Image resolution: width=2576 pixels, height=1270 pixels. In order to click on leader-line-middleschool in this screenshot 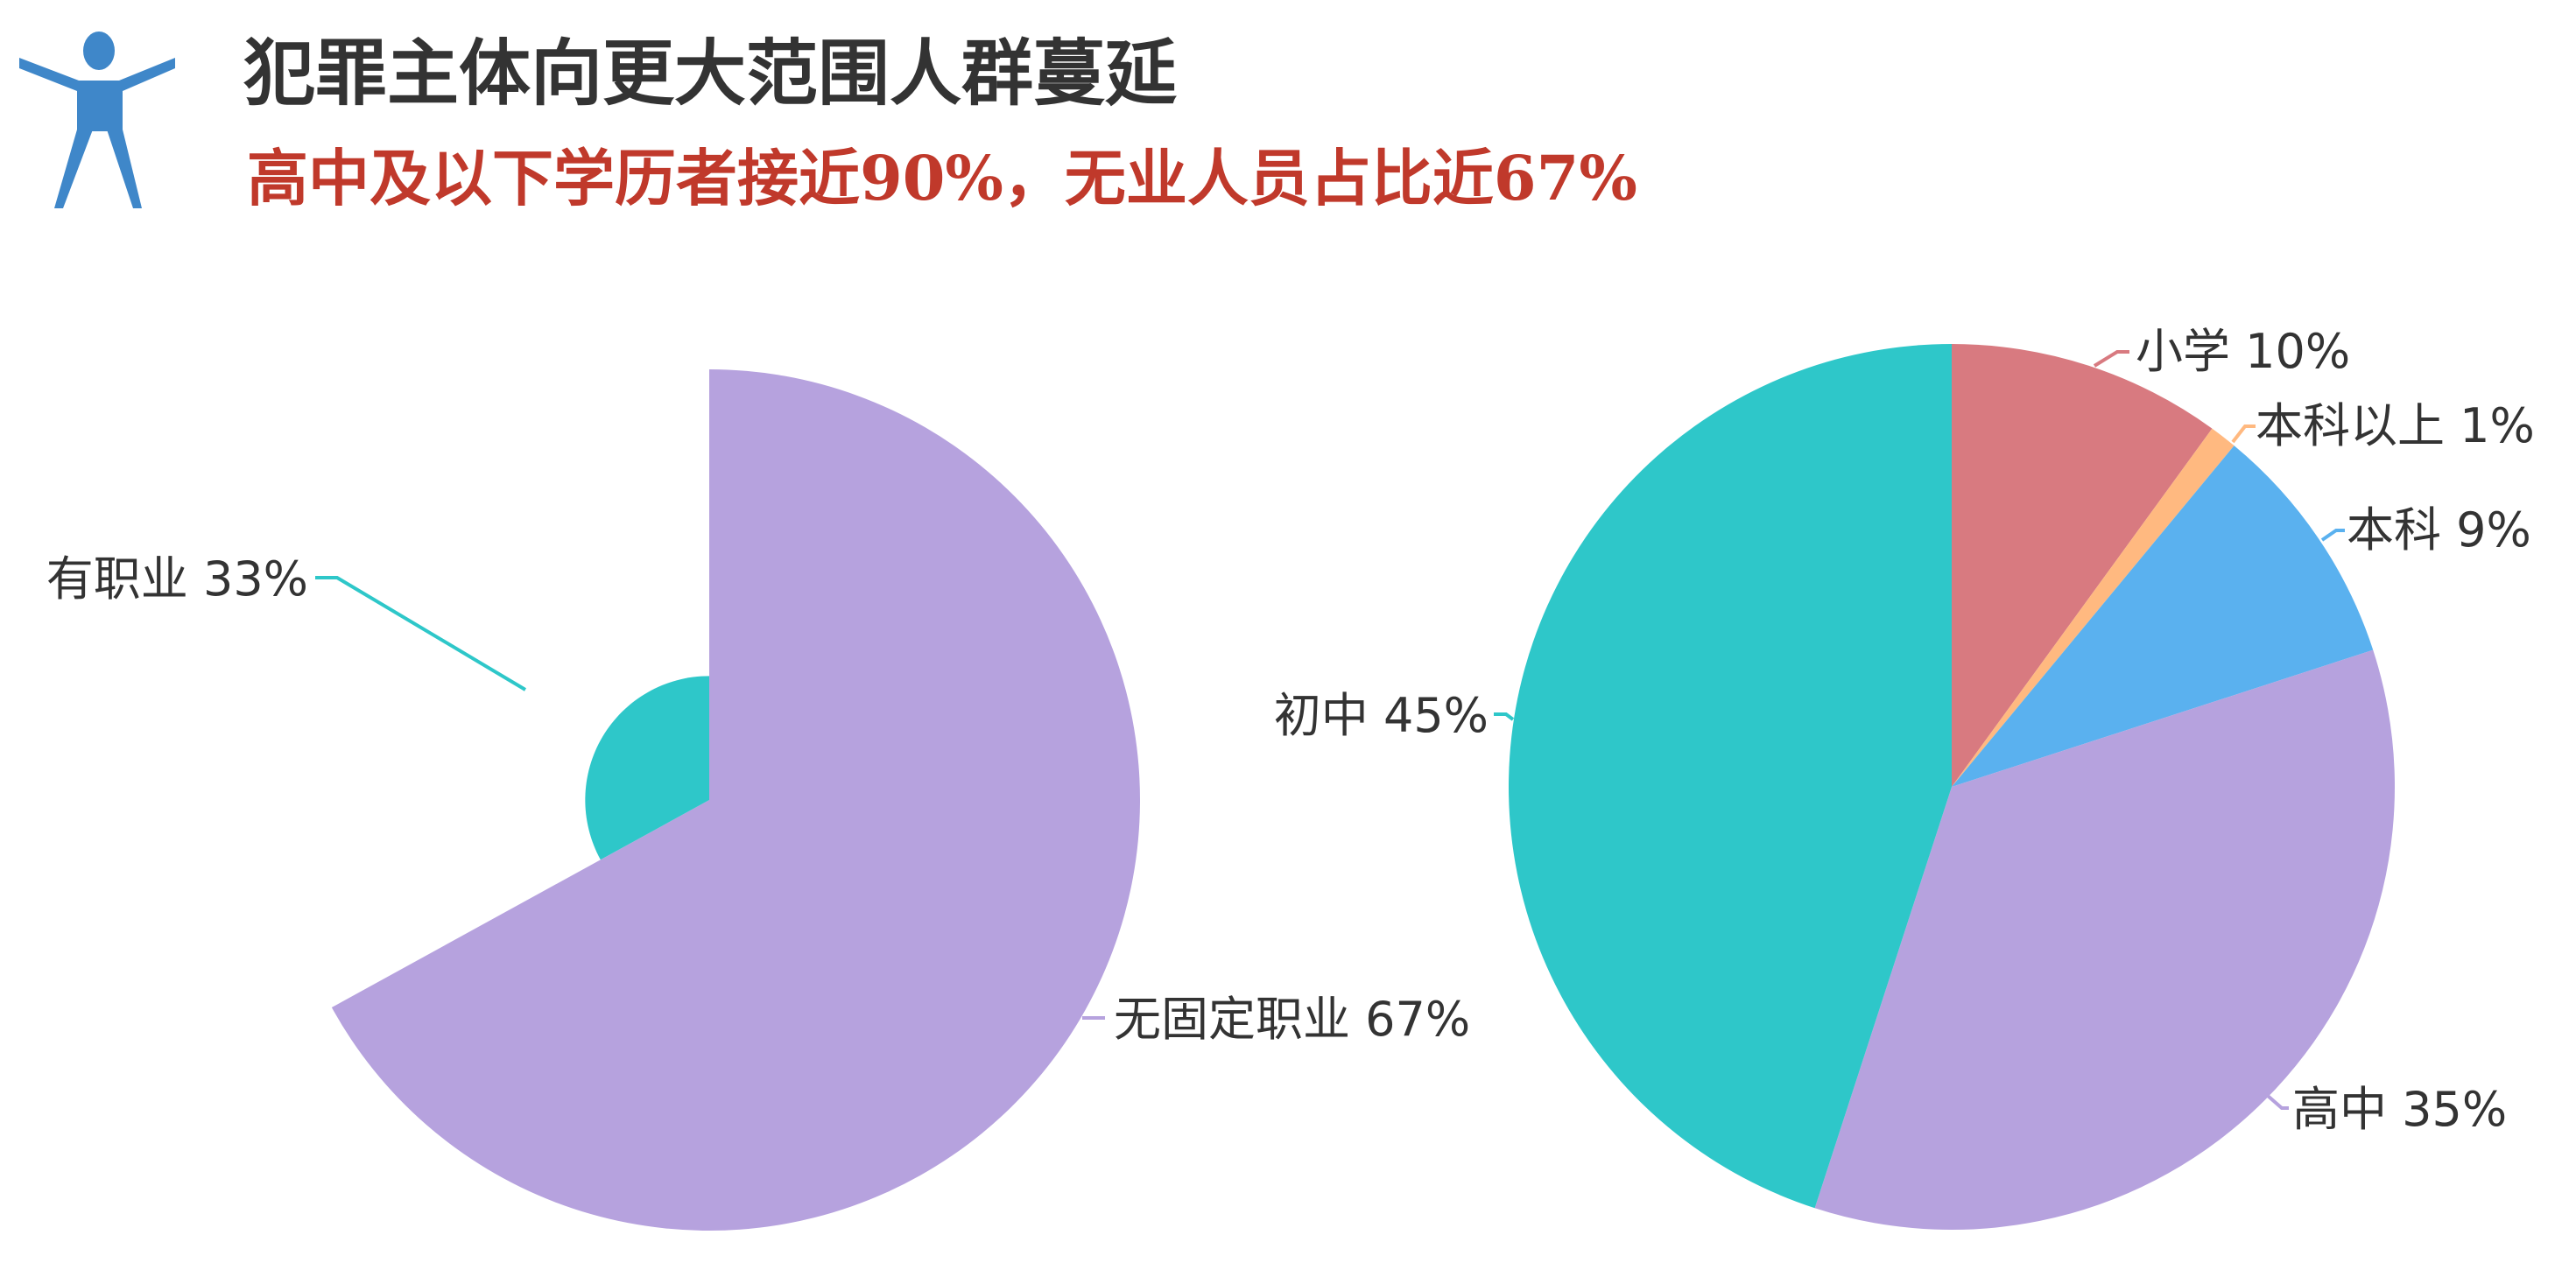, I will do `click(1504, 717)`.